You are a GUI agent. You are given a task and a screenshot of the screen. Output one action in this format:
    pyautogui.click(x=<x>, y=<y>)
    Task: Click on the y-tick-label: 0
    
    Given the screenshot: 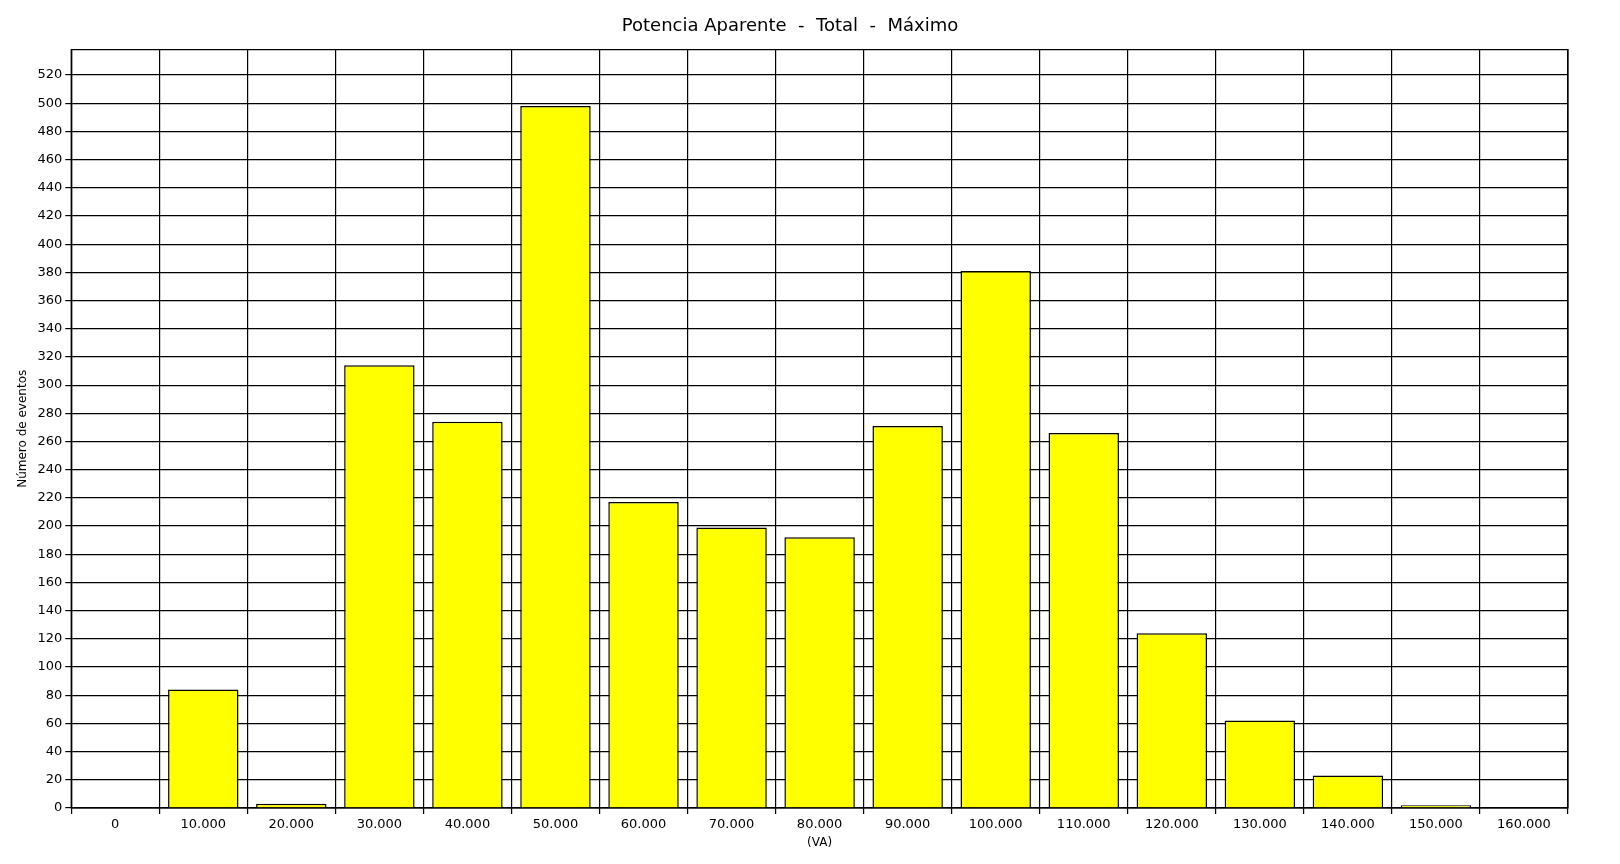 What is the action you would take?
    pyautogui.click(x=58, y=807)
    